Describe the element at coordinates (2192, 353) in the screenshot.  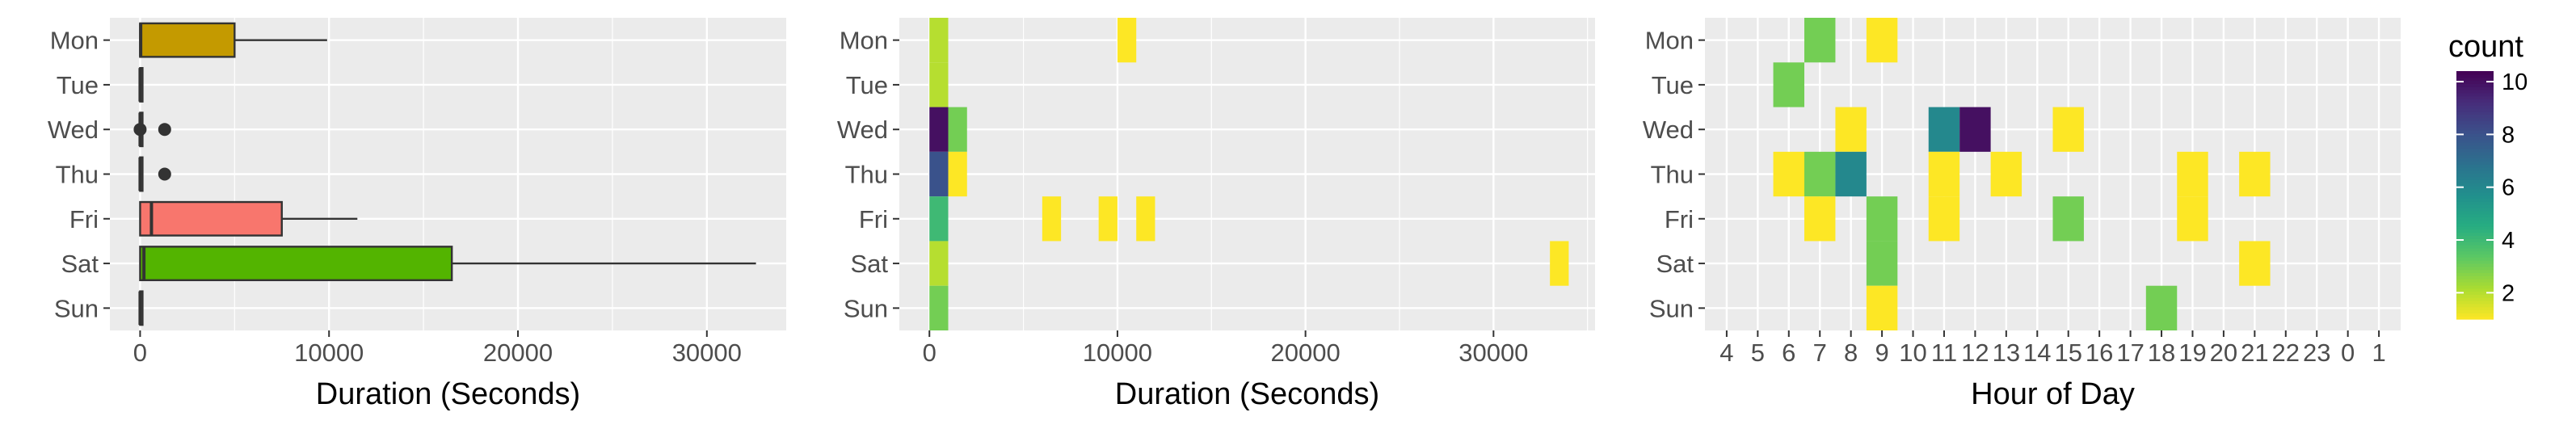
I see `p3-x-tick-label-19: 19` at that location.